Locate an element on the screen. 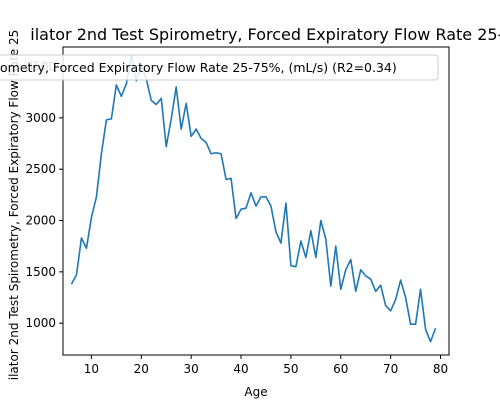 This screenshot has height=405, width=500. y-tick-label: 1000 is located at coordinates (40, 323).